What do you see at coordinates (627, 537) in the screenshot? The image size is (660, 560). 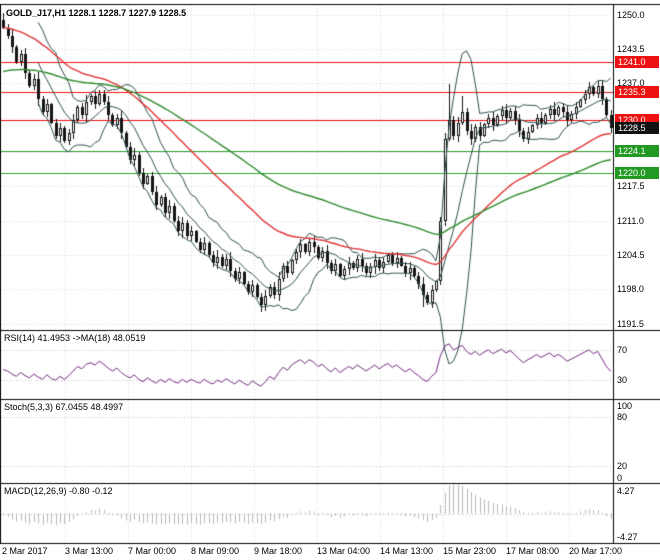 I see `macd-scale-label: -4.27` at bounding box center [627, 537].